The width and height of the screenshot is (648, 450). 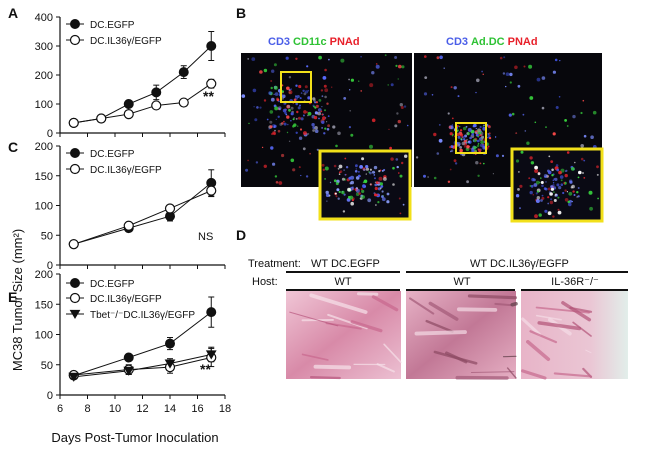 What do you see at coordinates (44, 76) in the screenshot?
I see `y-tick-label: 200` at bounding box center [44, 76].